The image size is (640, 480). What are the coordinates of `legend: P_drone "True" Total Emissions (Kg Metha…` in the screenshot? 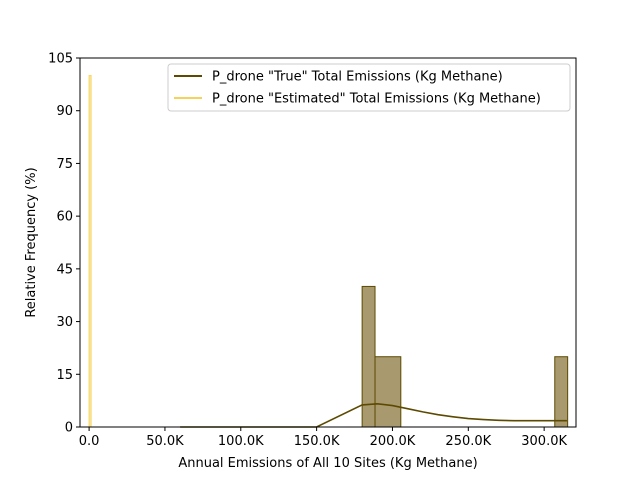 It's located at (369, 87).